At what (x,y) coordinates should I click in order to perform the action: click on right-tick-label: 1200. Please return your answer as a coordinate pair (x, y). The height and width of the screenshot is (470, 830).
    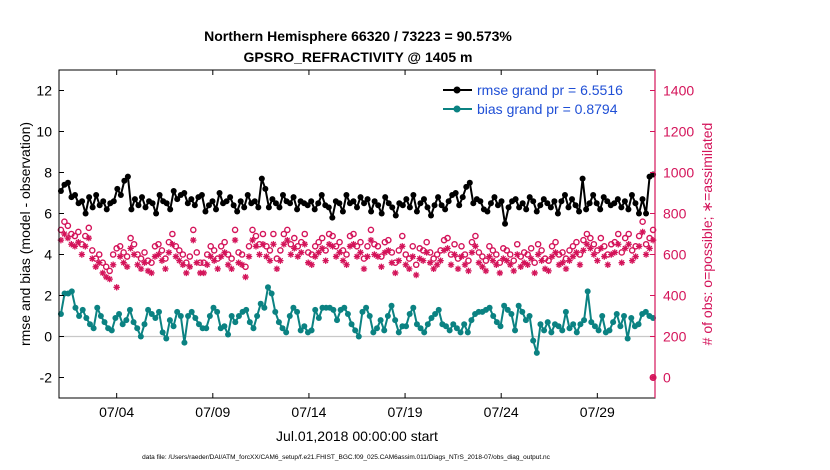
    Looking at the image, I should click on (678, 132).